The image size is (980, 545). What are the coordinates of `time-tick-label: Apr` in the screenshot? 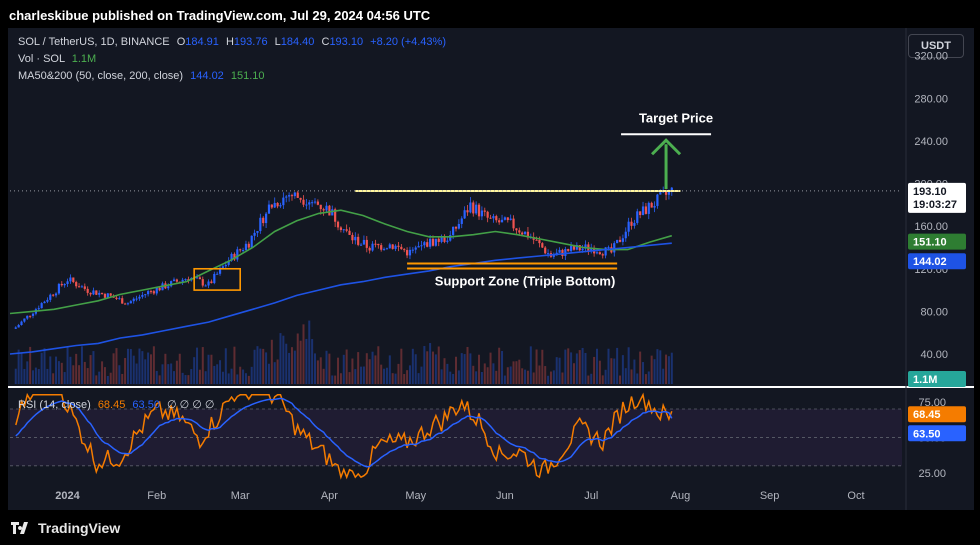 It's located at (329, 496).